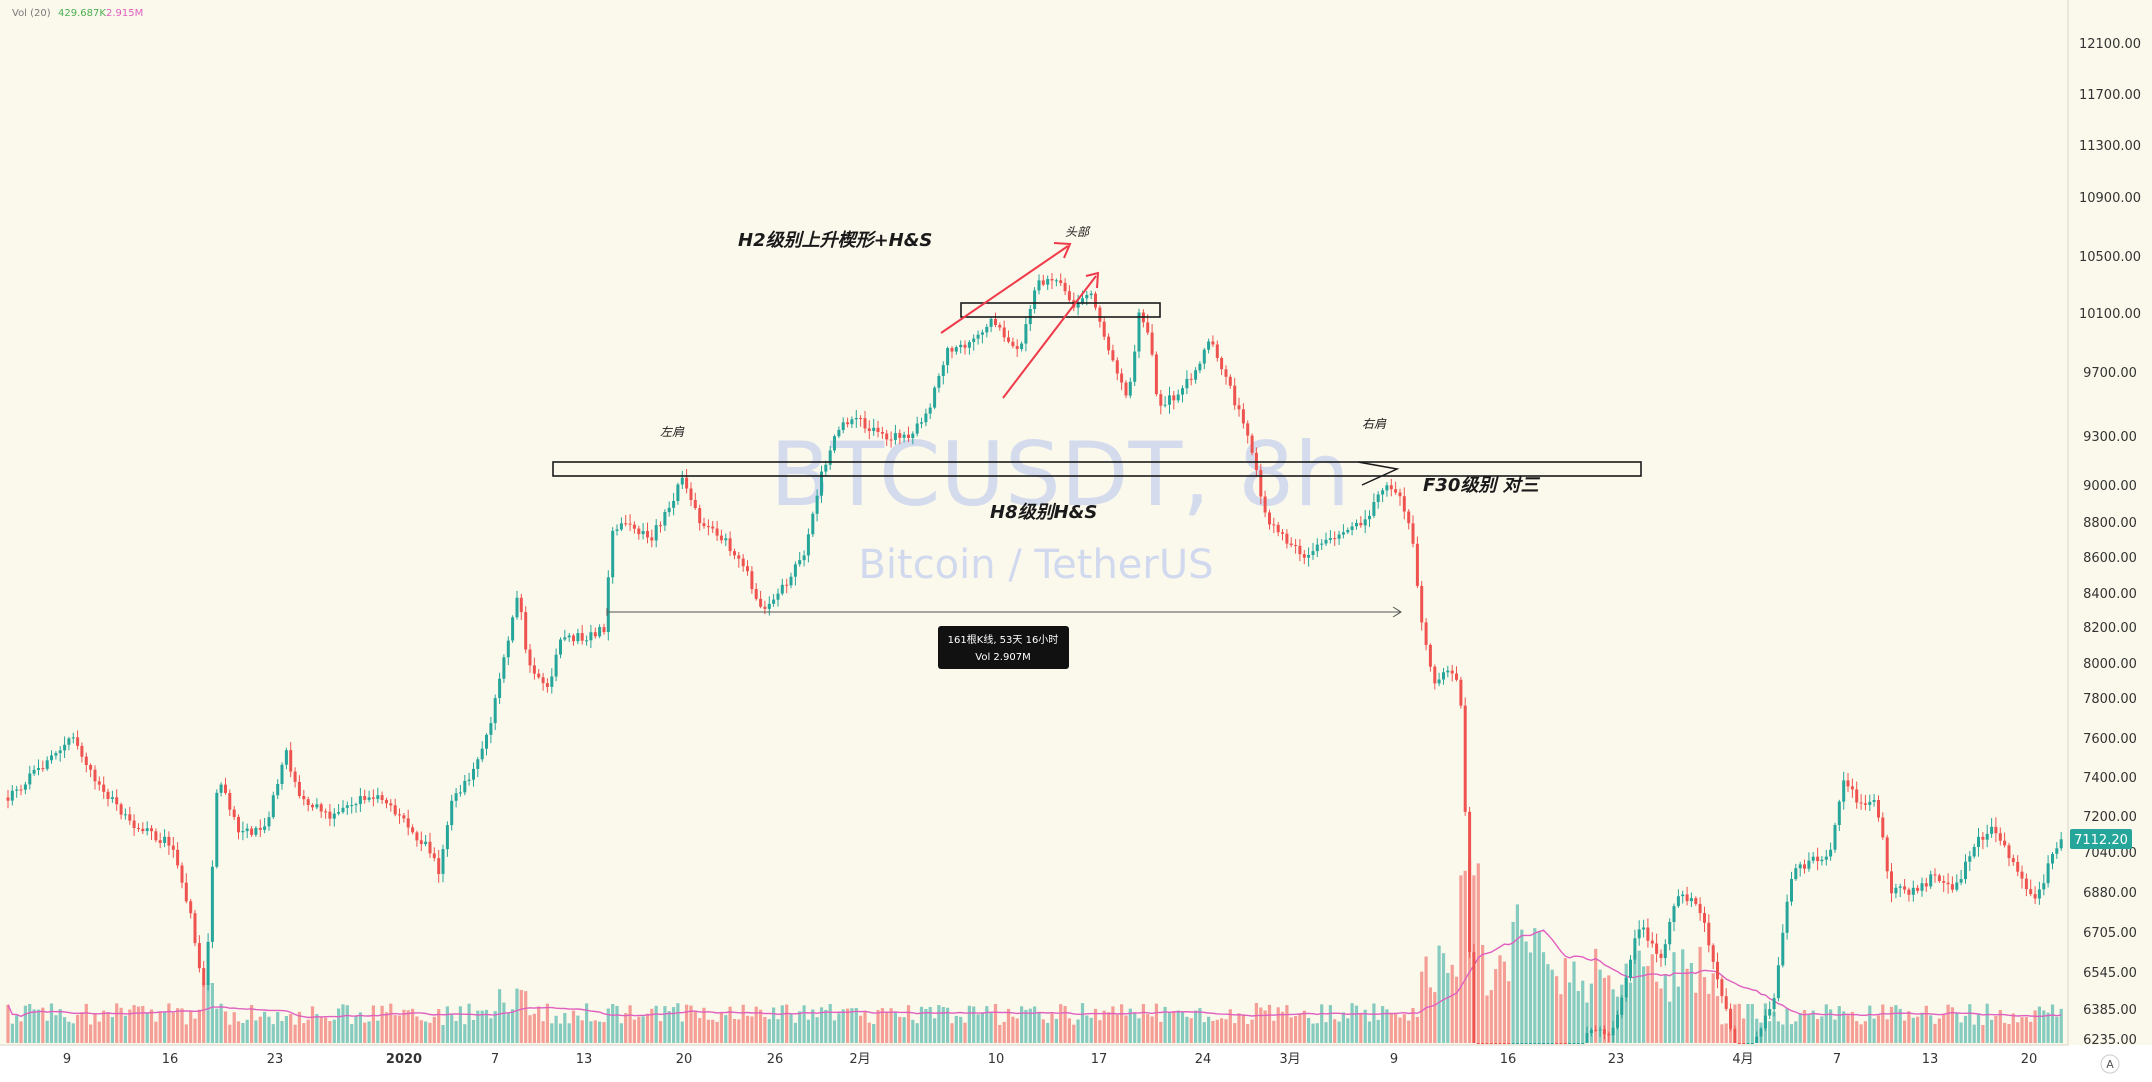 This screenshot has width=2152, height=1082. I want to click on auto-scale-button: A, so click(2110, 1064).